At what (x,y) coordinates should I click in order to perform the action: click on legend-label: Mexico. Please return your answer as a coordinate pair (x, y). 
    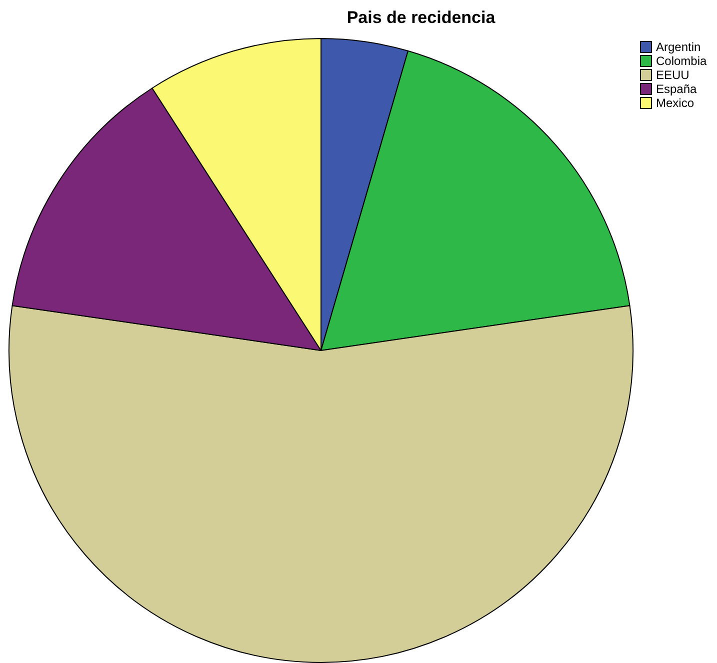
    Looking at the image, I should click on (675, 103).